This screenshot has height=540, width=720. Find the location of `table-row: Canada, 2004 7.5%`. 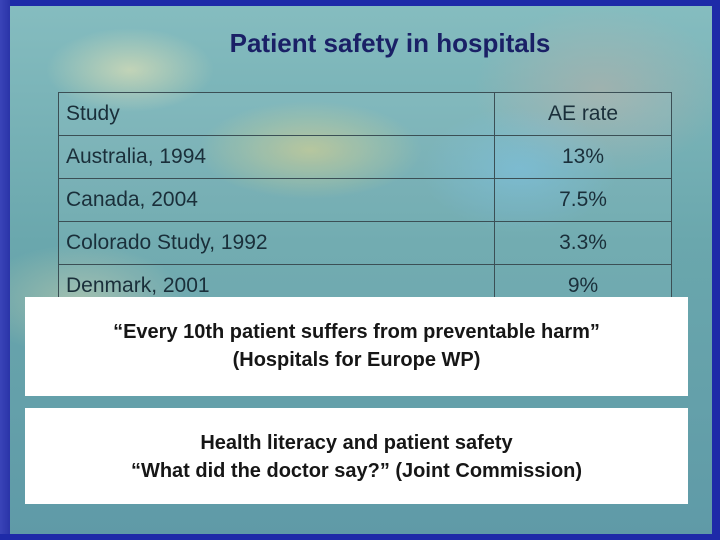

table-row: Canada, 2004 7.5% is located at coordinates (365, 200).